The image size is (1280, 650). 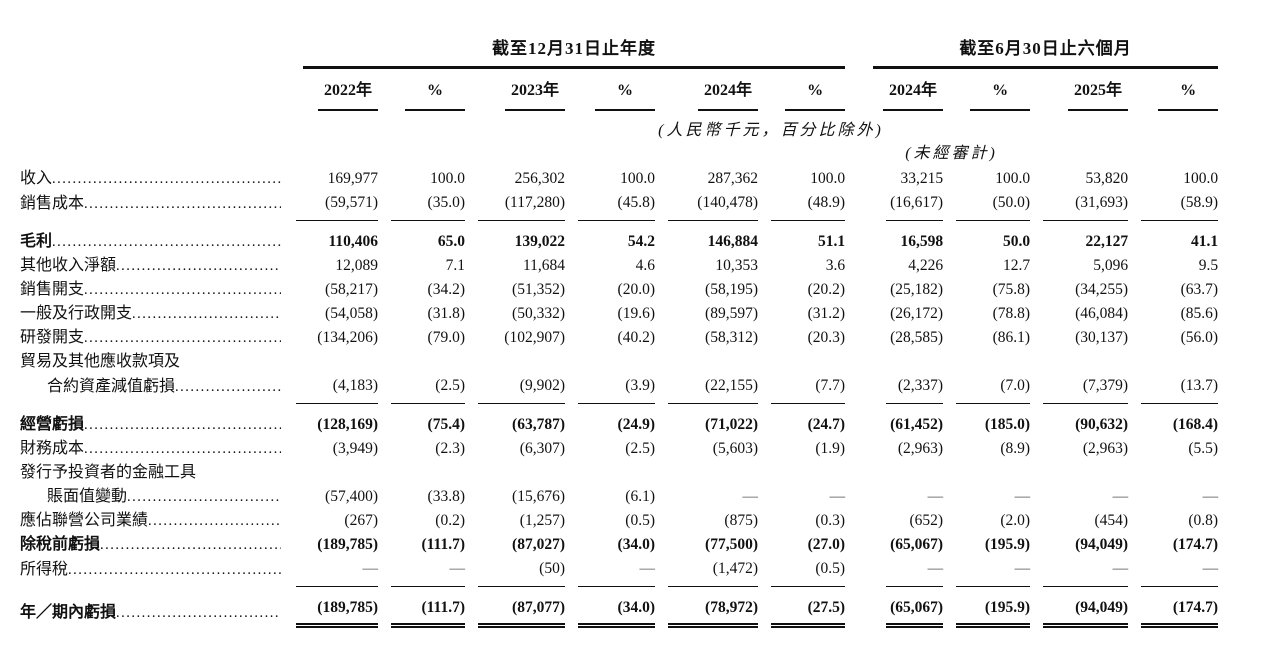 I want to click on cell-value: (48.9), so click(x=808, y=206).